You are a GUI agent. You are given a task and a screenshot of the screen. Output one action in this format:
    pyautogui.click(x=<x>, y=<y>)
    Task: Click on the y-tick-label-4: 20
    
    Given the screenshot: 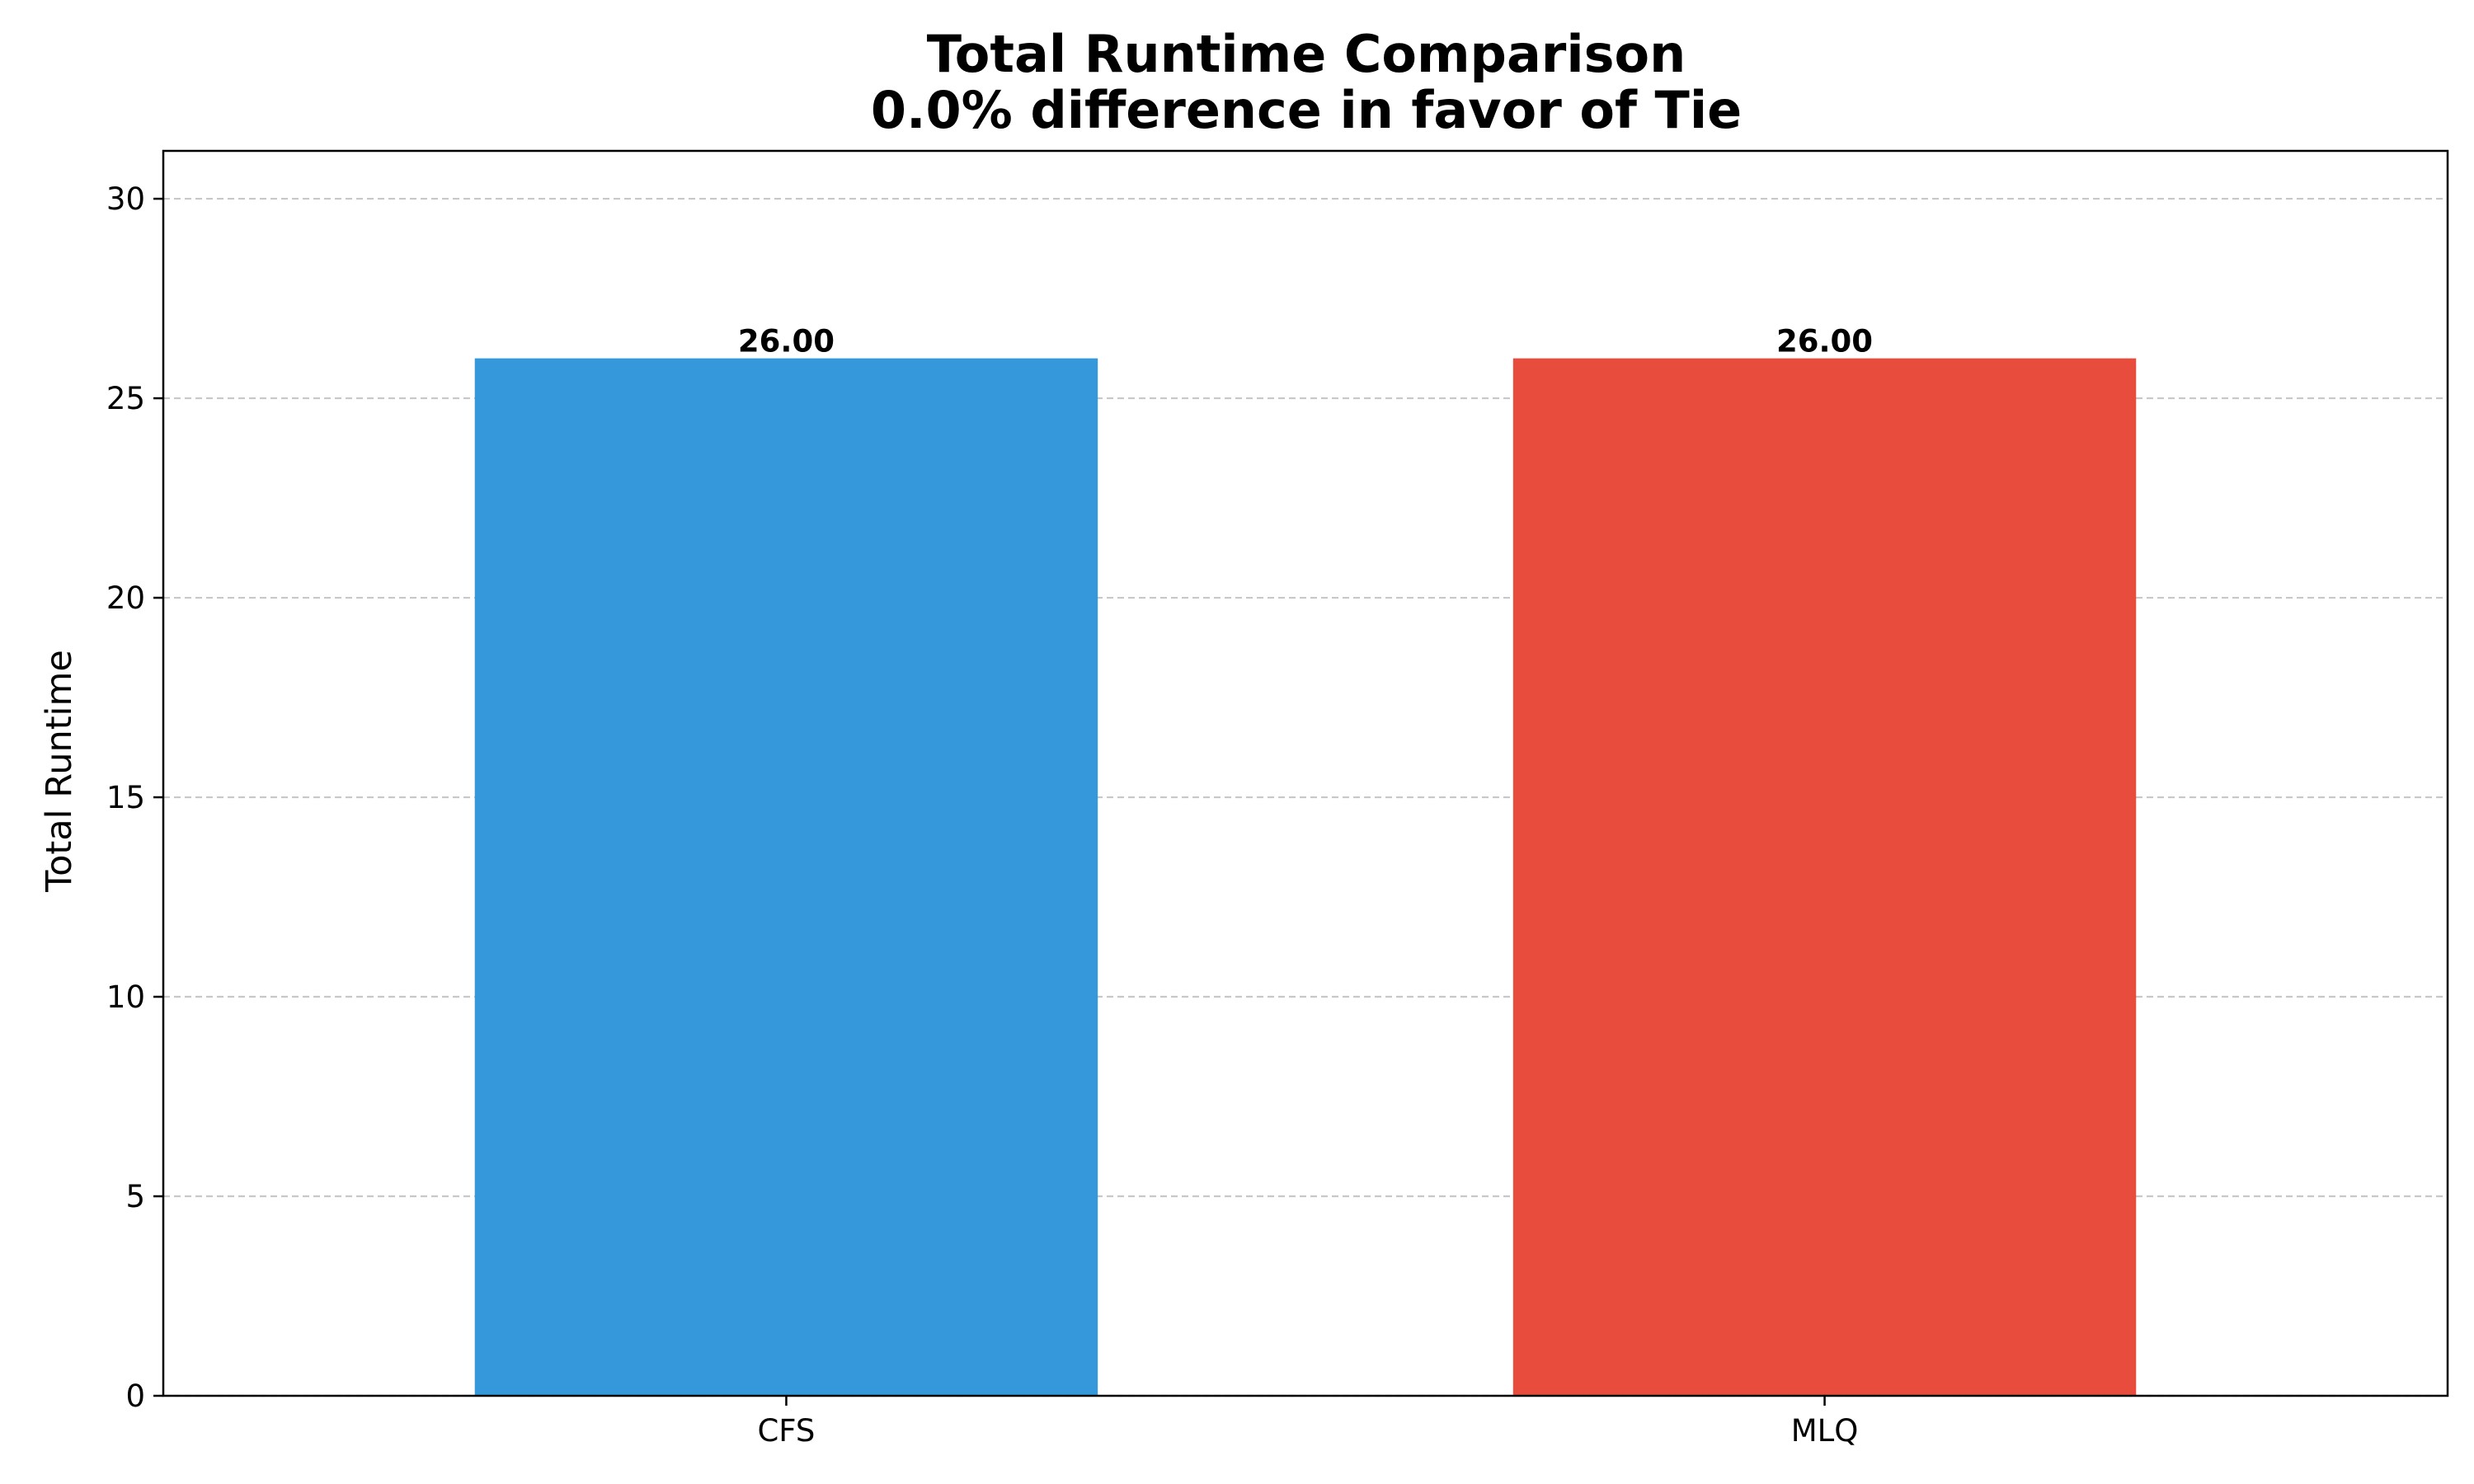 What is the action you would take?
    pyautogui.click(x=125, y=598)
    